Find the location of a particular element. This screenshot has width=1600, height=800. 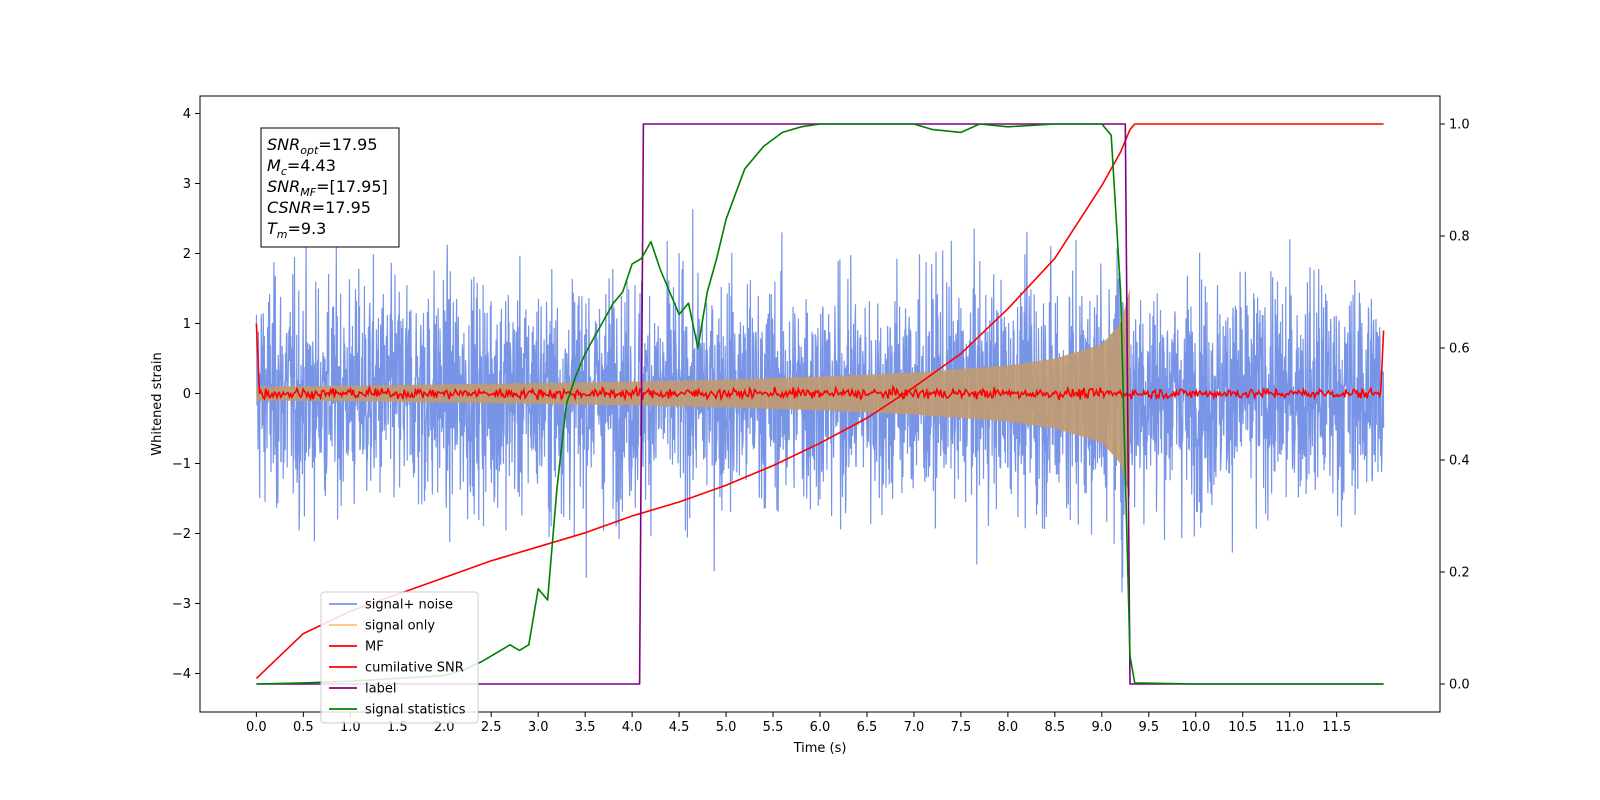

legend-frame is located at coordinates (399, 657).